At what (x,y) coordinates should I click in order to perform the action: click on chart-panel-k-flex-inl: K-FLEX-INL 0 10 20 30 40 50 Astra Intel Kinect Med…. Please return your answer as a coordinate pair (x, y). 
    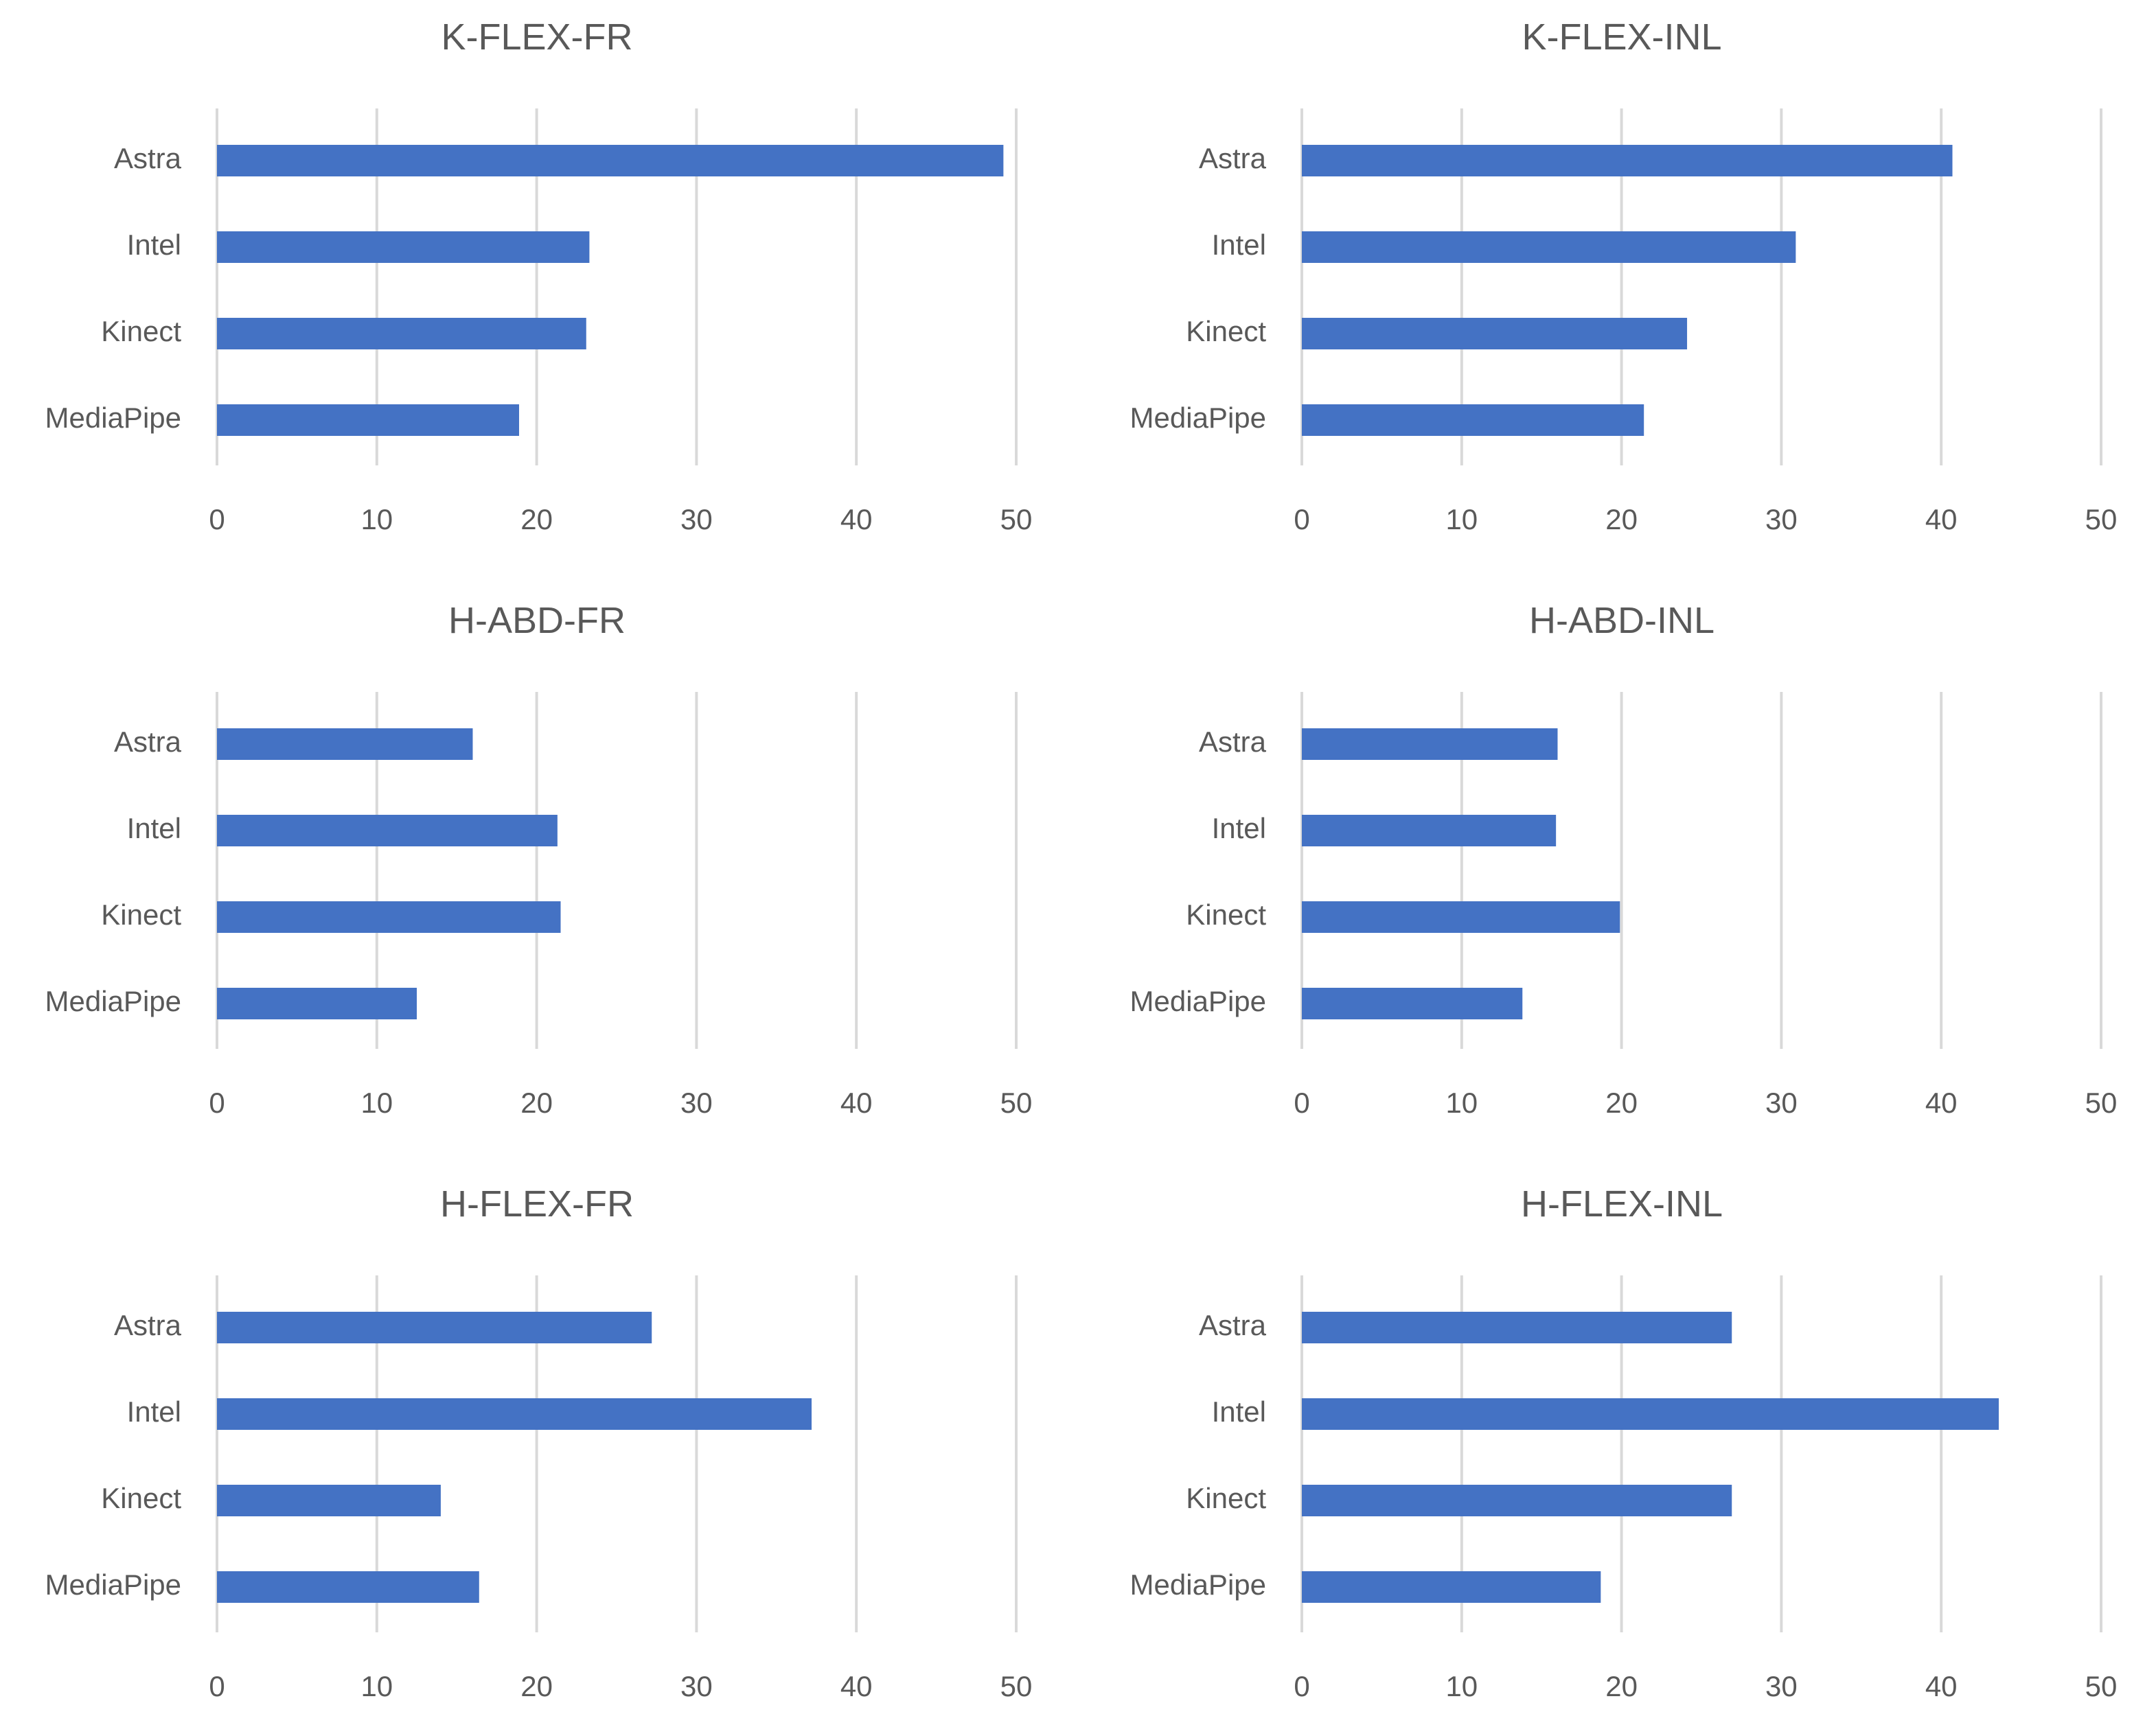
    Looking at the image, I should click on (1624, 275).